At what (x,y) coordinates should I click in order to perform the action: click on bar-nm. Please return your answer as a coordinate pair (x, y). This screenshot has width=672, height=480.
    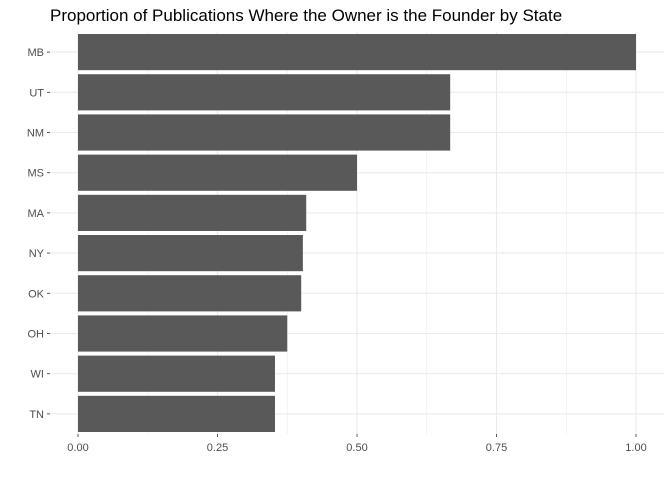
    Looking at the image, I should click on (264, 132).